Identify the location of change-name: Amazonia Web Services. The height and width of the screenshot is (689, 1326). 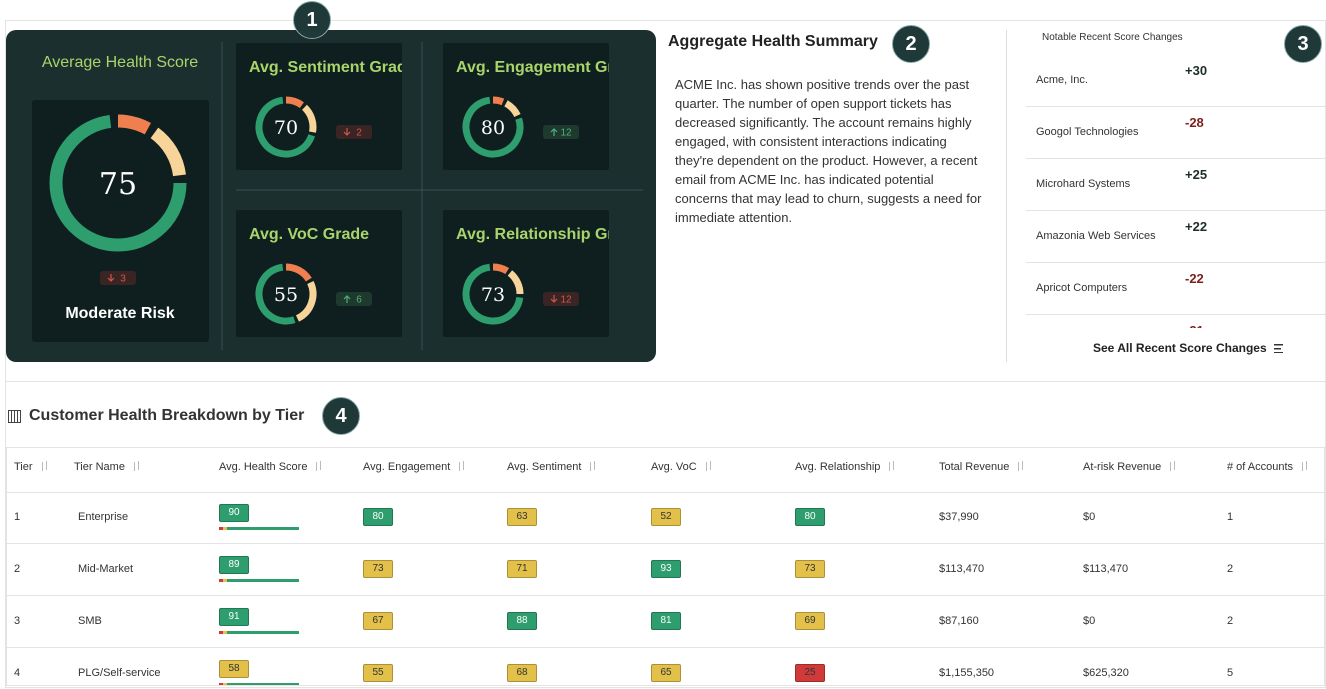
(1096, 236).